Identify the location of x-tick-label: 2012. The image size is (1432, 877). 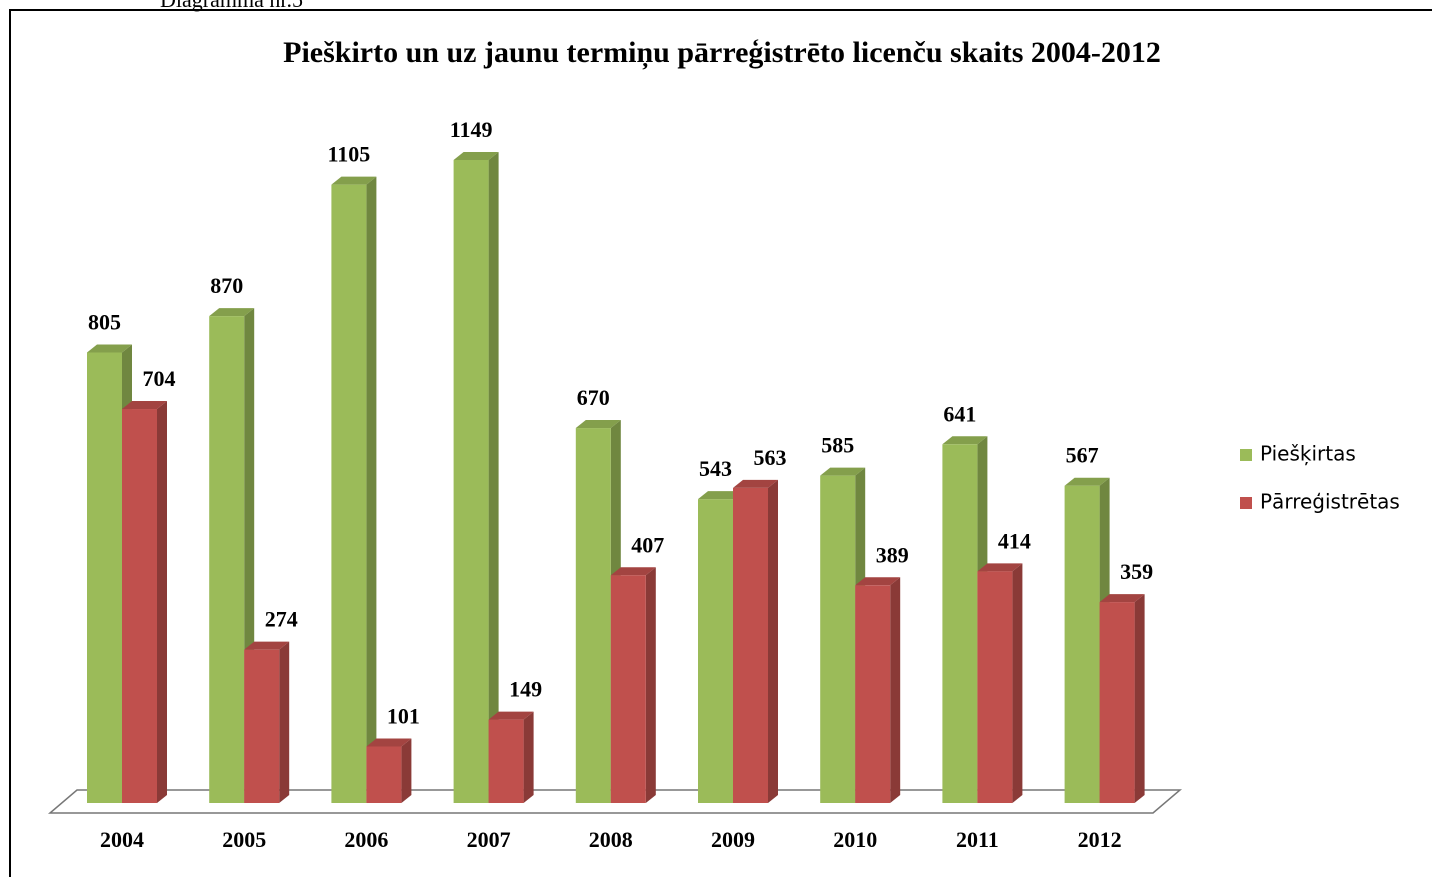
(1100, 839).